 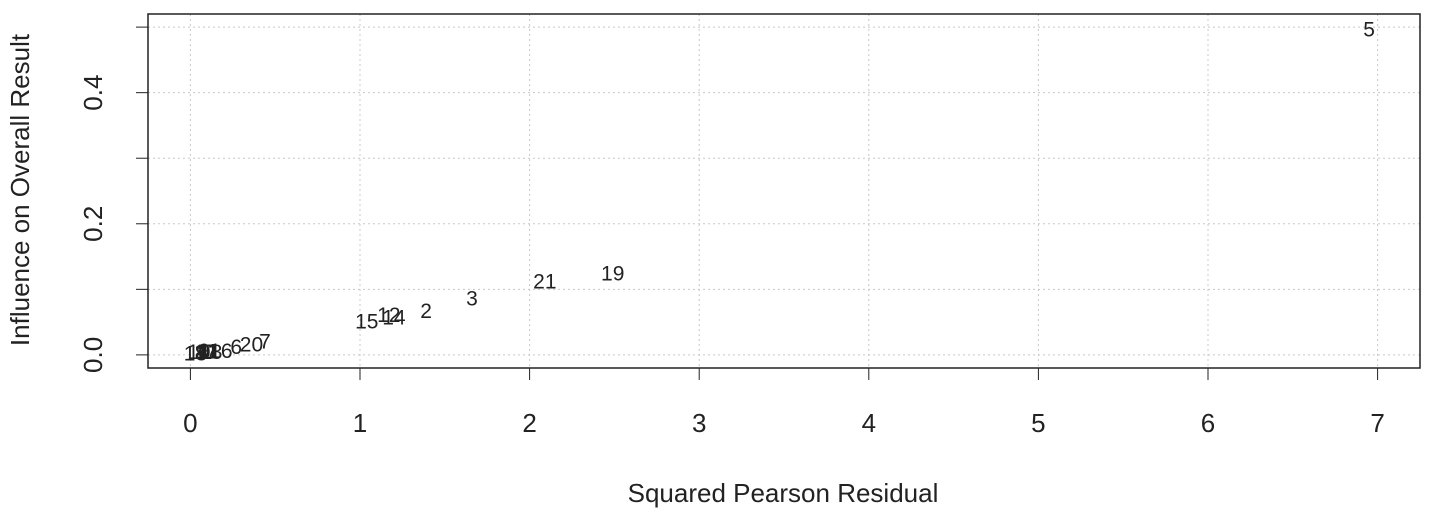 I want to click on x-tick-label: 1, so click(x=360, y=423).